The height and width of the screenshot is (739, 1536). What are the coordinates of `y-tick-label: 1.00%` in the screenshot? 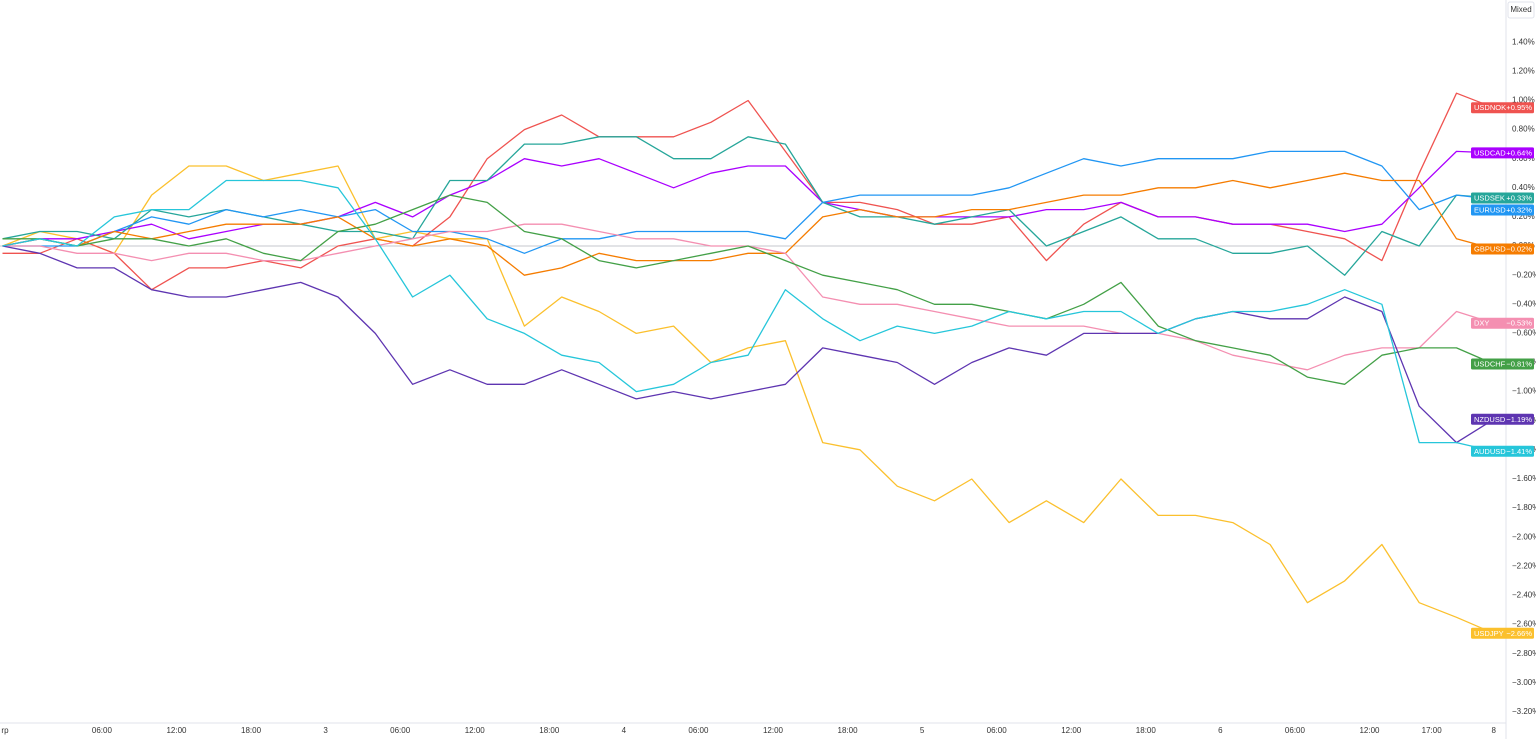 It's located at (1523, 100).